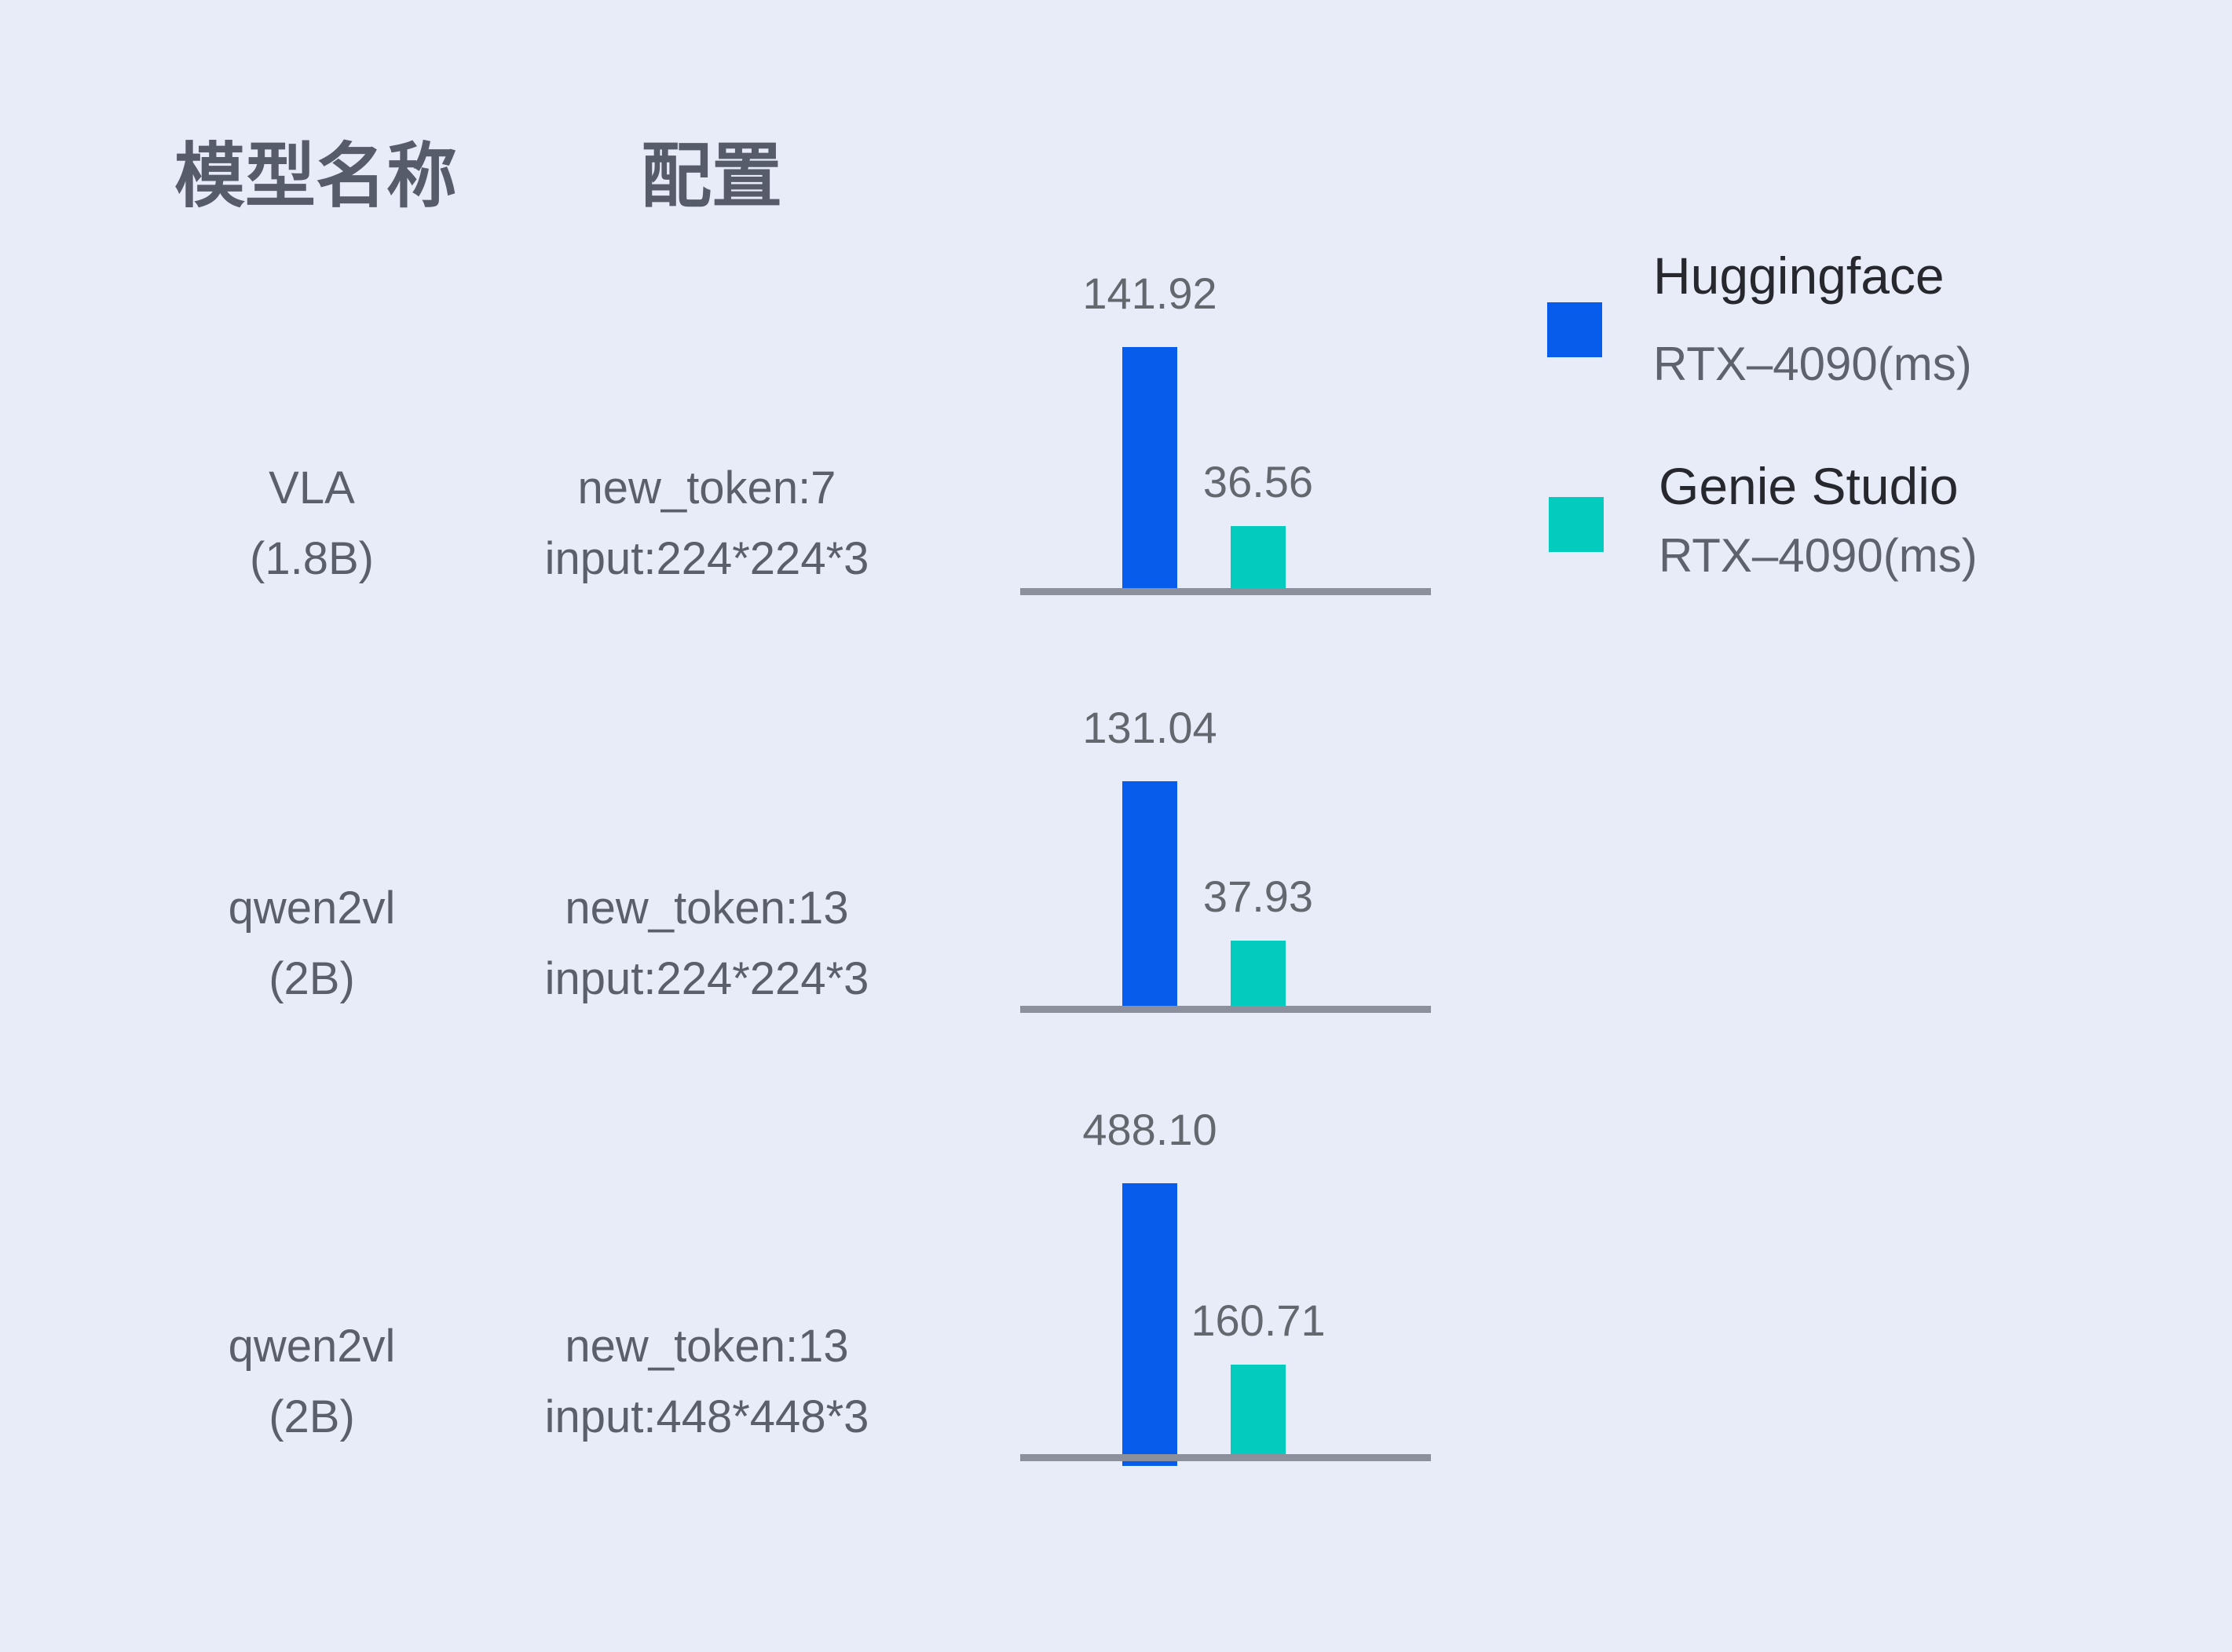 The height and width of the screenshot is (1652, 2232). I want to click on config-input: input:448*448*3, so click(706, 1416).